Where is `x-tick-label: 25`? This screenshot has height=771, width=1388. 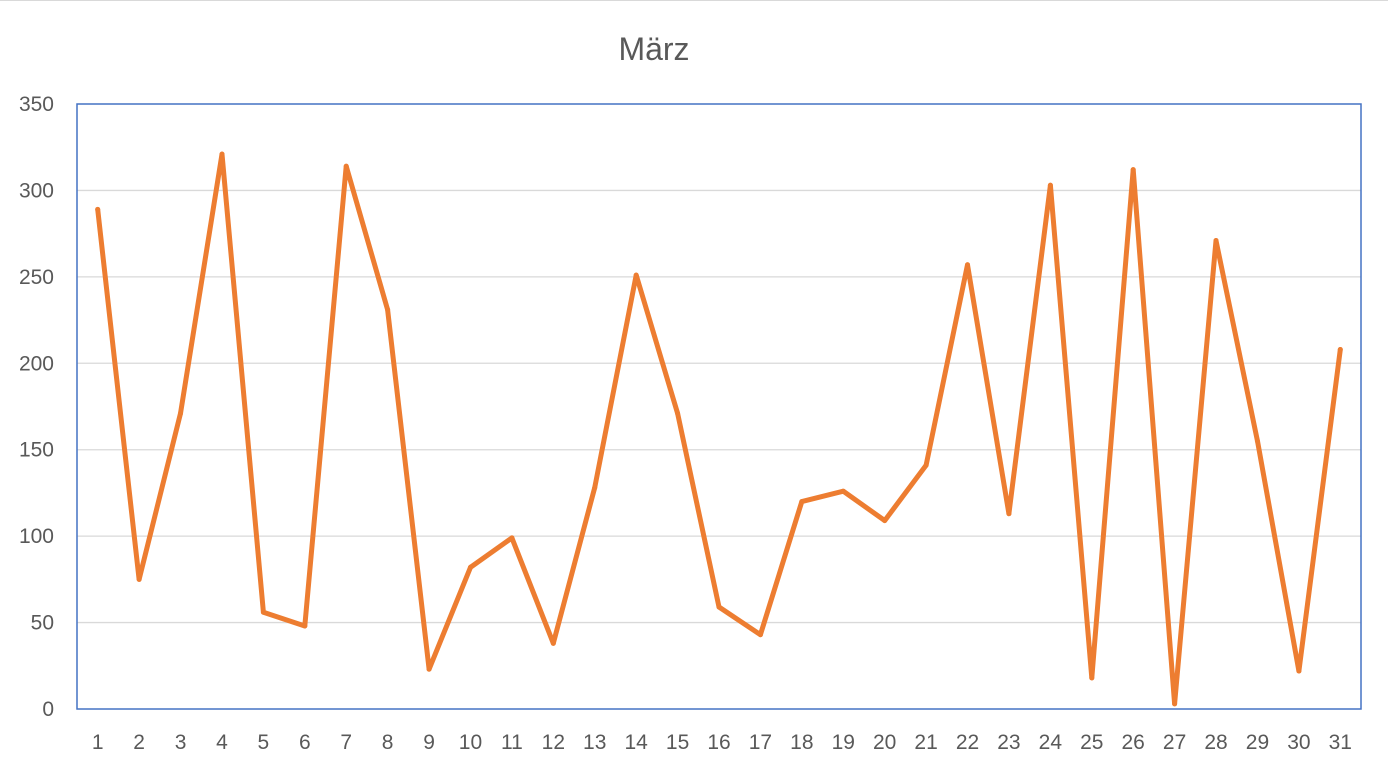 x-tick-label: 25 is located at coordinates (1091, 742).